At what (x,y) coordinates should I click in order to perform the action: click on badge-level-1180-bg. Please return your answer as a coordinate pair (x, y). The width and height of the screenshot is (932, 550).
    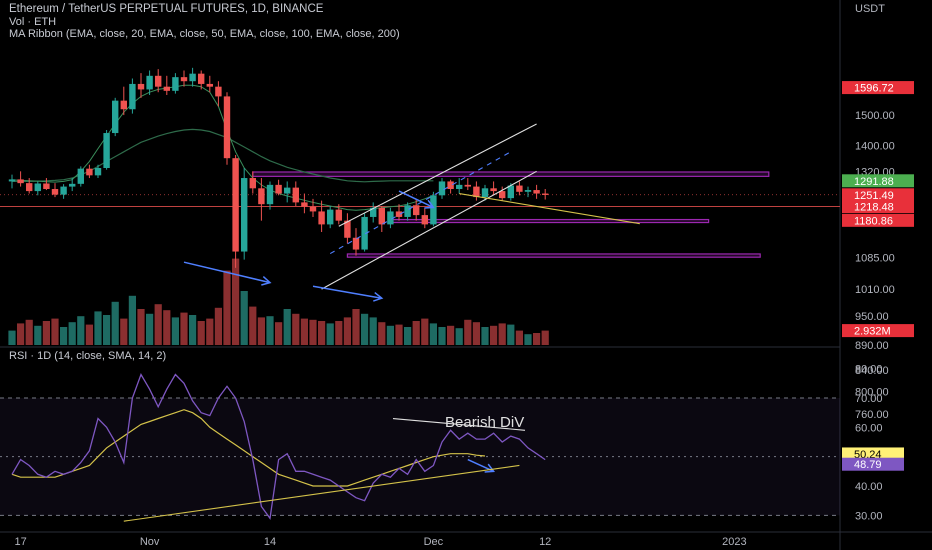
    Looking at the image, I should click on (878, 220).